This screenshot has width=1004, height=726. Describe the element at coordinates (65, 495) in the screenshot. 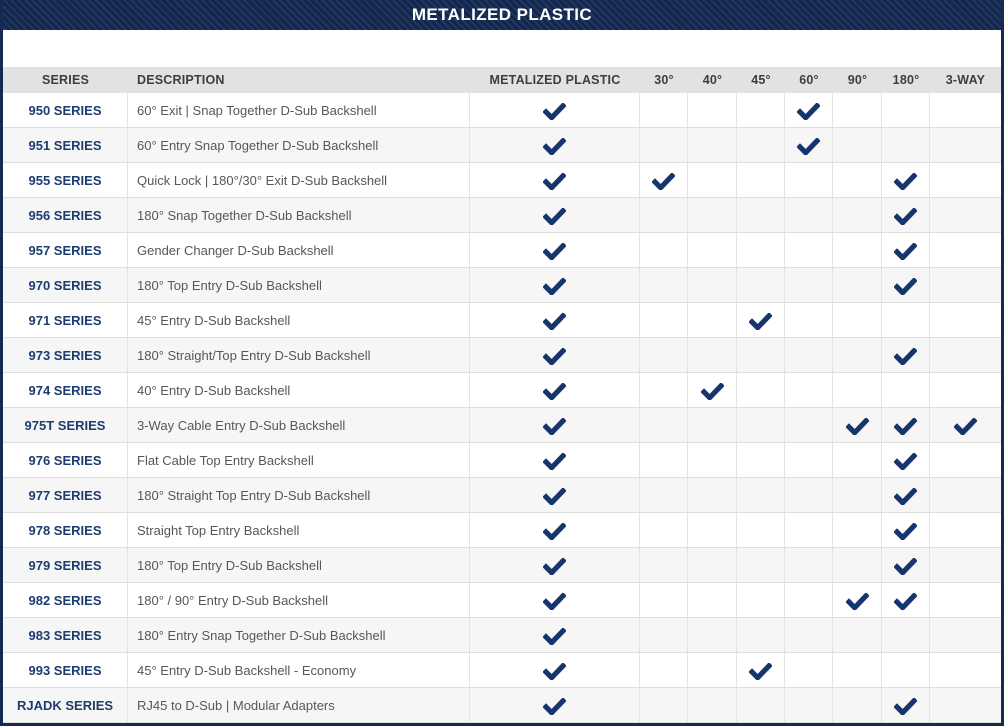

I see `series-link: 977 SERIES` at that location.